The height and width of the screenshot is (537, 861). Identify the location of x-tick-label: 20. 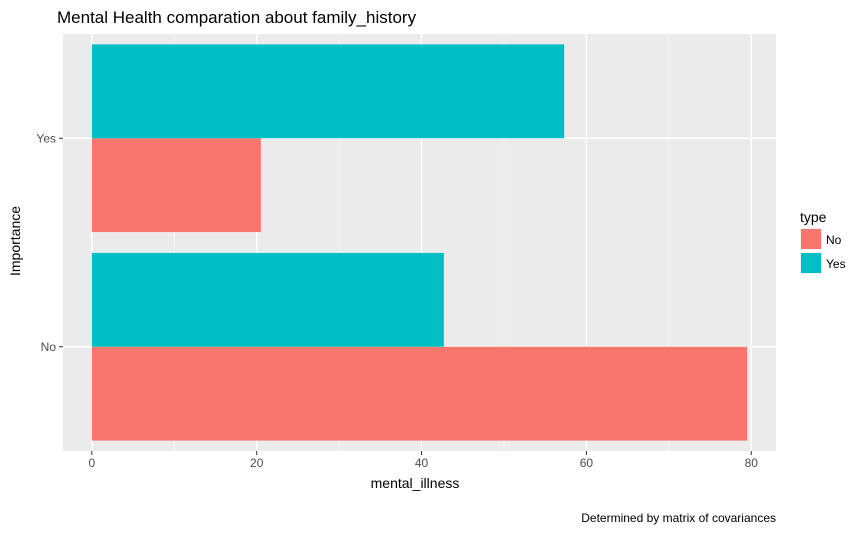
(257, 463).